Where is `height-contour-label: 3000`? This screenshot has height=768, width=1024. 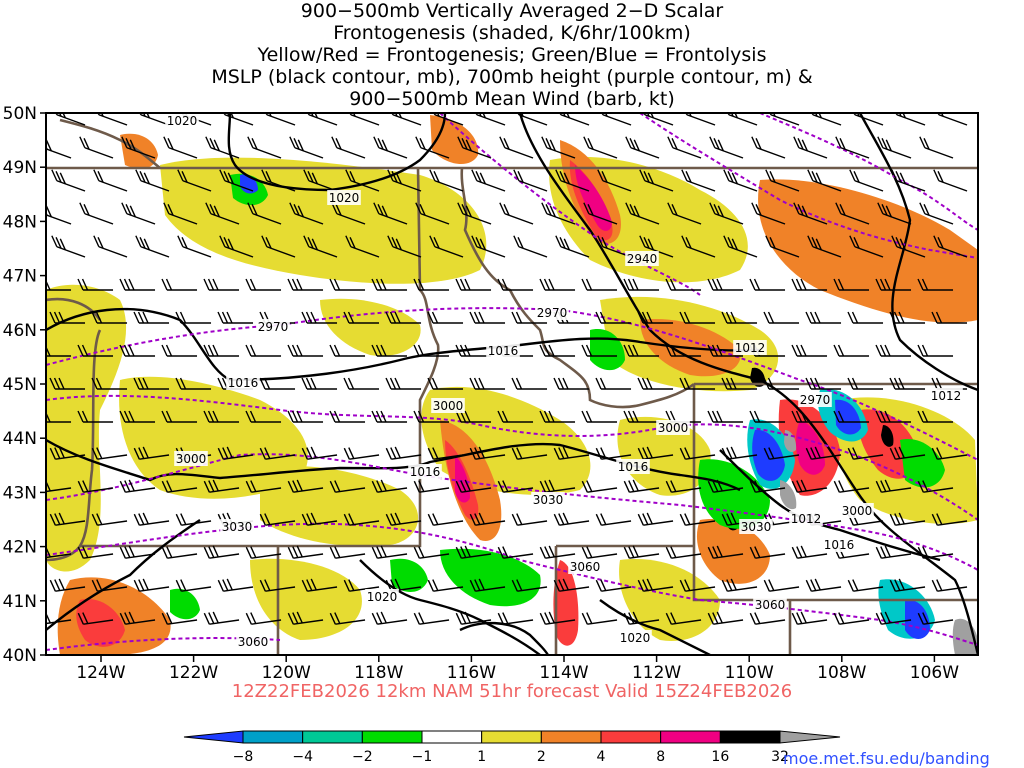
height-contour-label: 3000 is located at coordinates (673, 428).